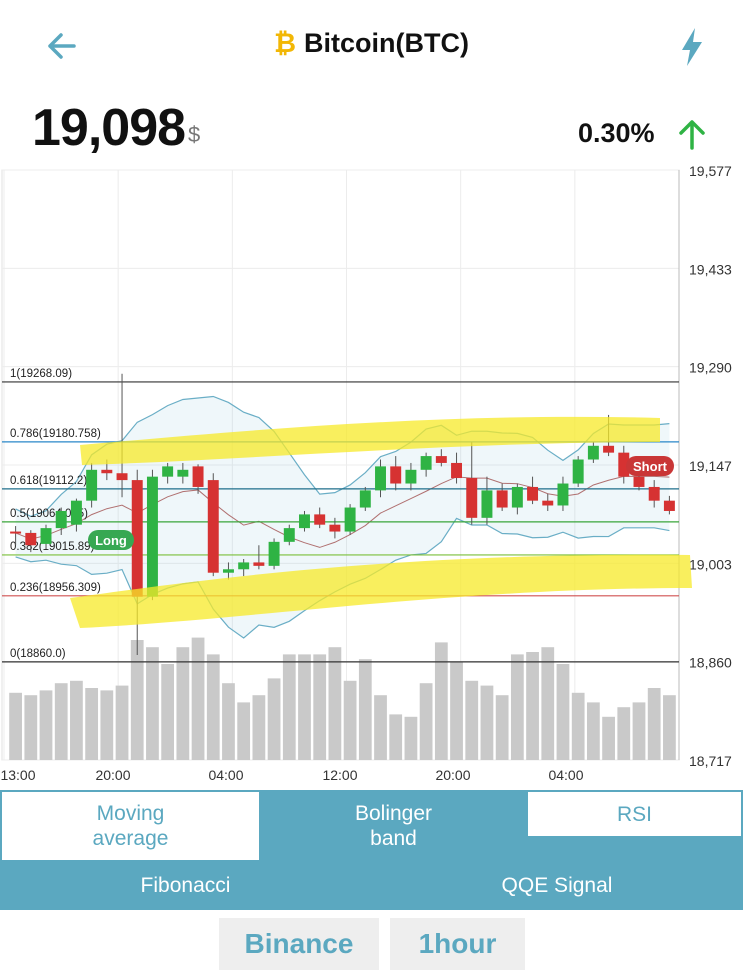 Image resolution: width=743 pixels, height=970 pixels. What do you see at coordinates (616, 133) in the screenshot?
I see `price-change: 0.30%` at bounding box center [616, 133].